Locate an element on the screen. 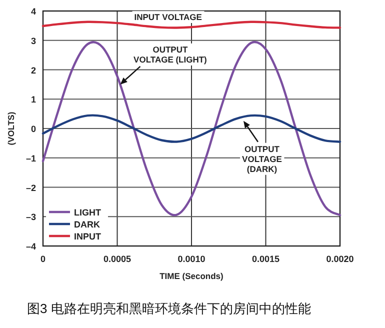 The image size is (385, 328). y-axis-title: (VOLTS) is located at coordinates (11, 129).